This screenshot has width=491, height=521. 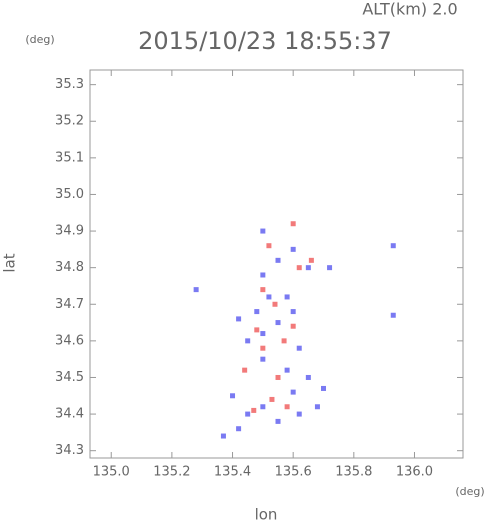 What do you see at coordinates (353, 472) in the screenshot?
I see `x-tick-label: 135.8` at bounding box center [353, 472].